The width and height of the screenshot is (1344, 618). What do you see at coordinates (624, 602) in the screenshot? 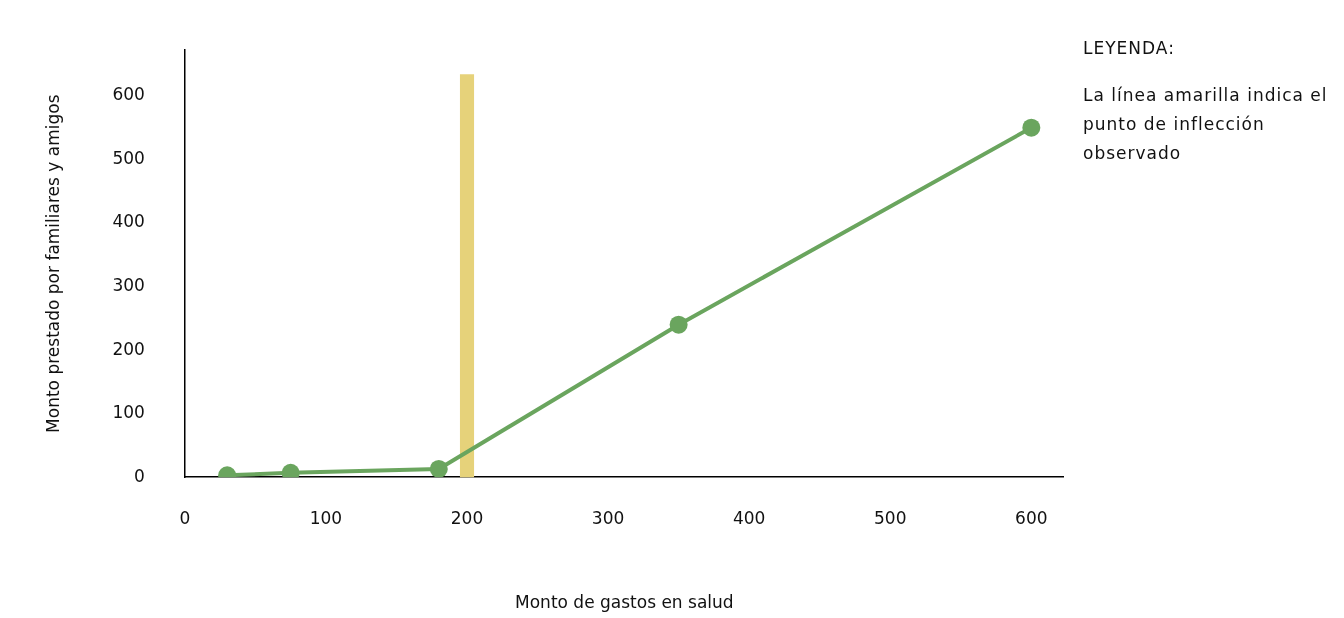
I see `x-axis-title: Monto de gastos en salud` at bounding box center [624, 602].